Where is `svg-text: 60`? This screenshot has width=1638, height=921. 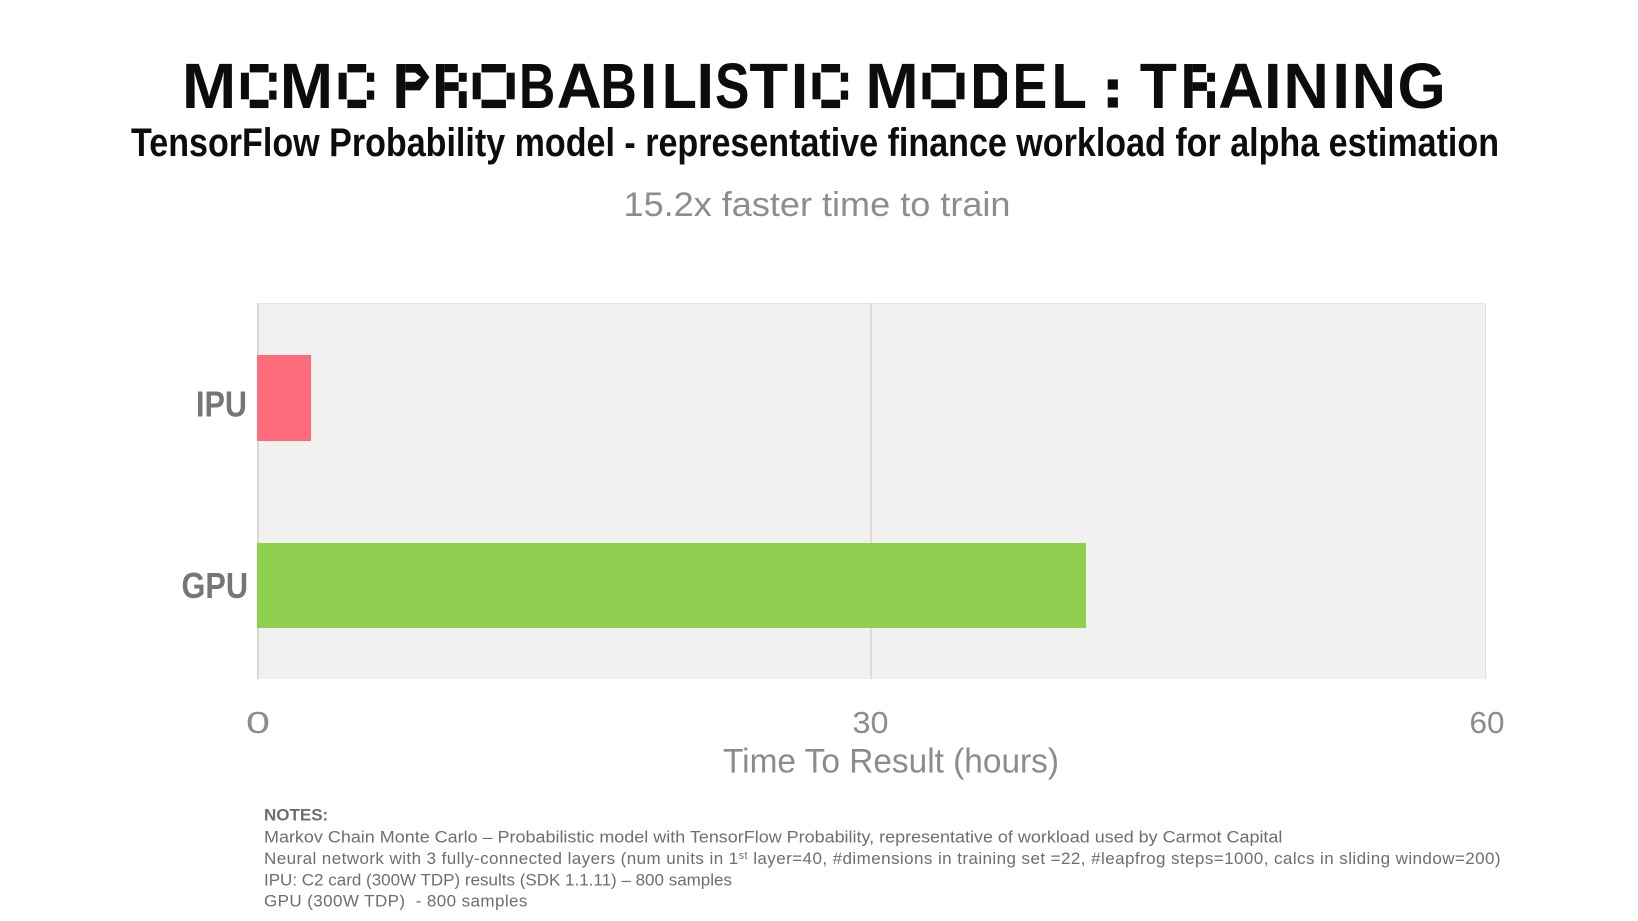
svg-text: 60 is located at coordinates (1487, 722).